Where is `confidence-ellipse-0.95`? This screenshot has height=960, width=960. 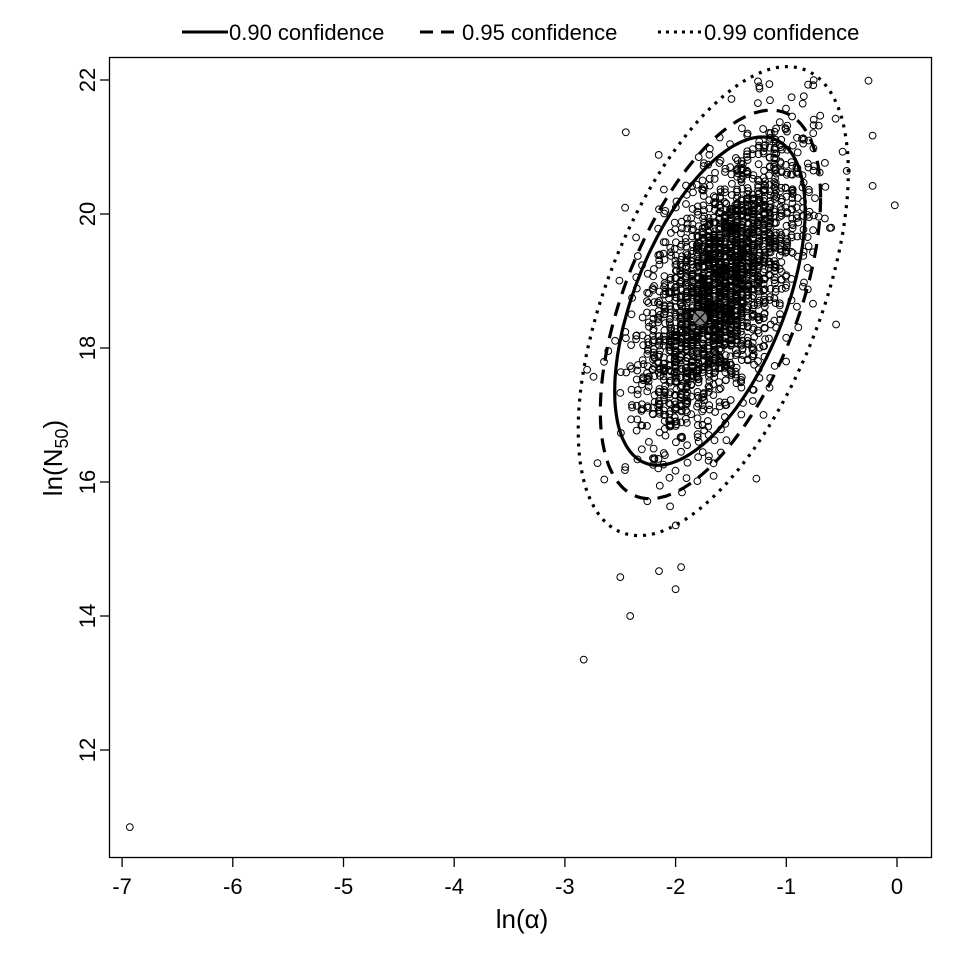 confidence-ellipse-0.95 is located at coordinates (710, 304).